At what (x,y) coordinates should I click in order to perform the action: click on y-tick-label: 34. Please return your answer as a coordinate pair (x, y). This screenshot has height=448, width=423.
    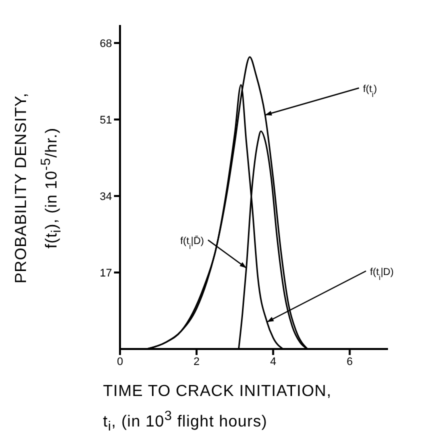
    Looking at the image, I should click on (106, 196).